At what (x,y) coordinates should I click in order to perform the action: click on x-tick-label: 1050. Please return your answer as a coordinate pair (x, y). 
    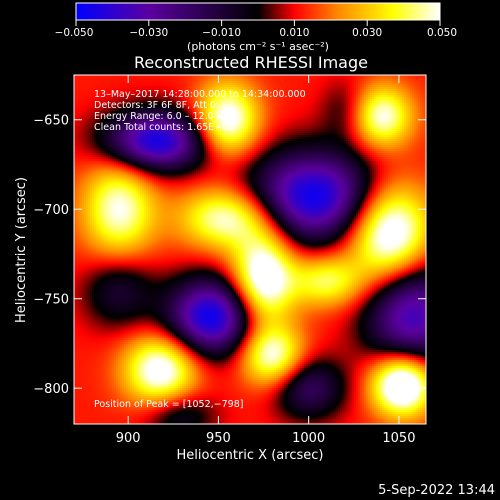
    Looking at the image, I should click on (398, 438).